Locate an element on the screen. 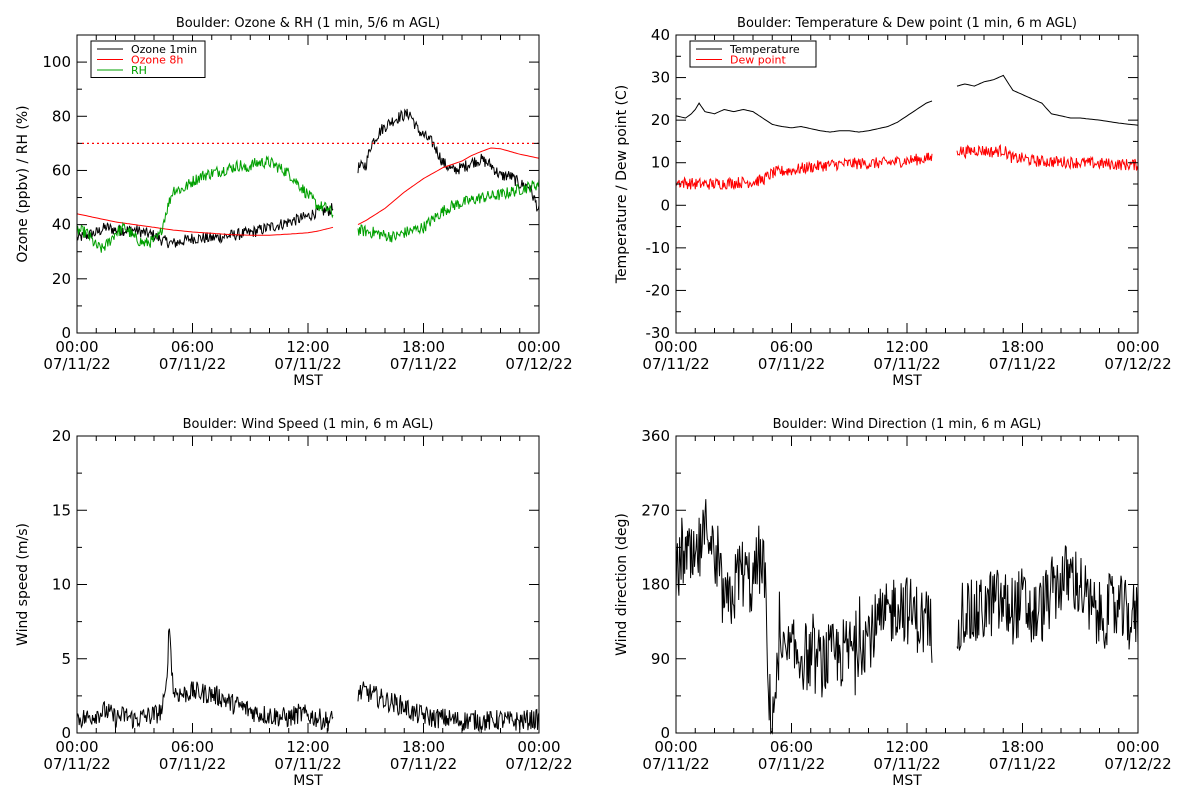 The image size is (1200, 804). y-axis-label: Wind speed (m/s) is located at coordinates (23, 584).